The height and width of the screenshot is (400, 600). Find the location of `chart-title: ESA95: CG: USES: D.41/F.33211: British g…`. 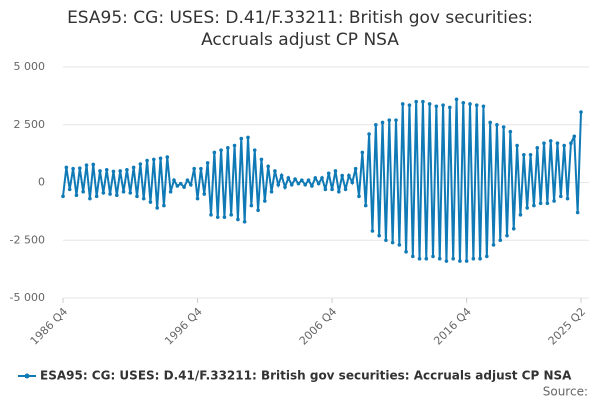

chart-title: ESA95: CG: USES: D.41/F.33211: British g… is located at coordinates (300, 18).